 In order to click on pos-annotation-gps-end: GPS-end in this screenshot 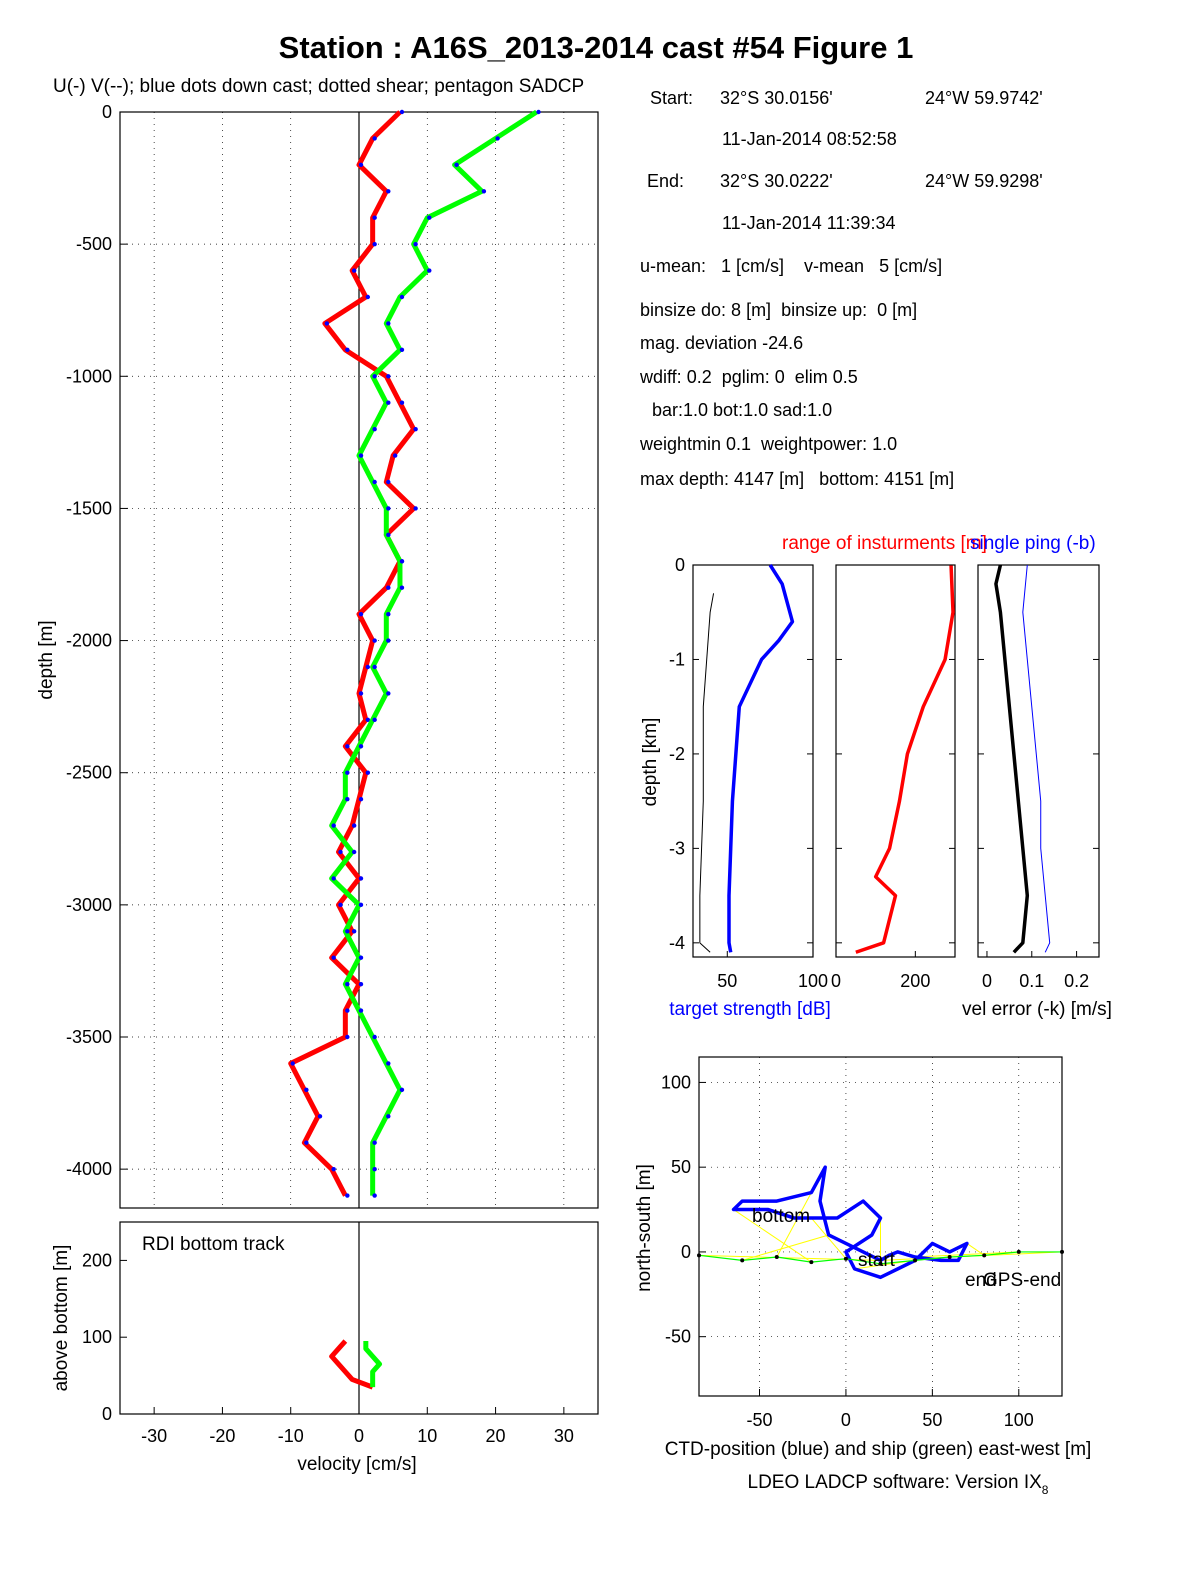, I will do `click(1022, 1280)`.